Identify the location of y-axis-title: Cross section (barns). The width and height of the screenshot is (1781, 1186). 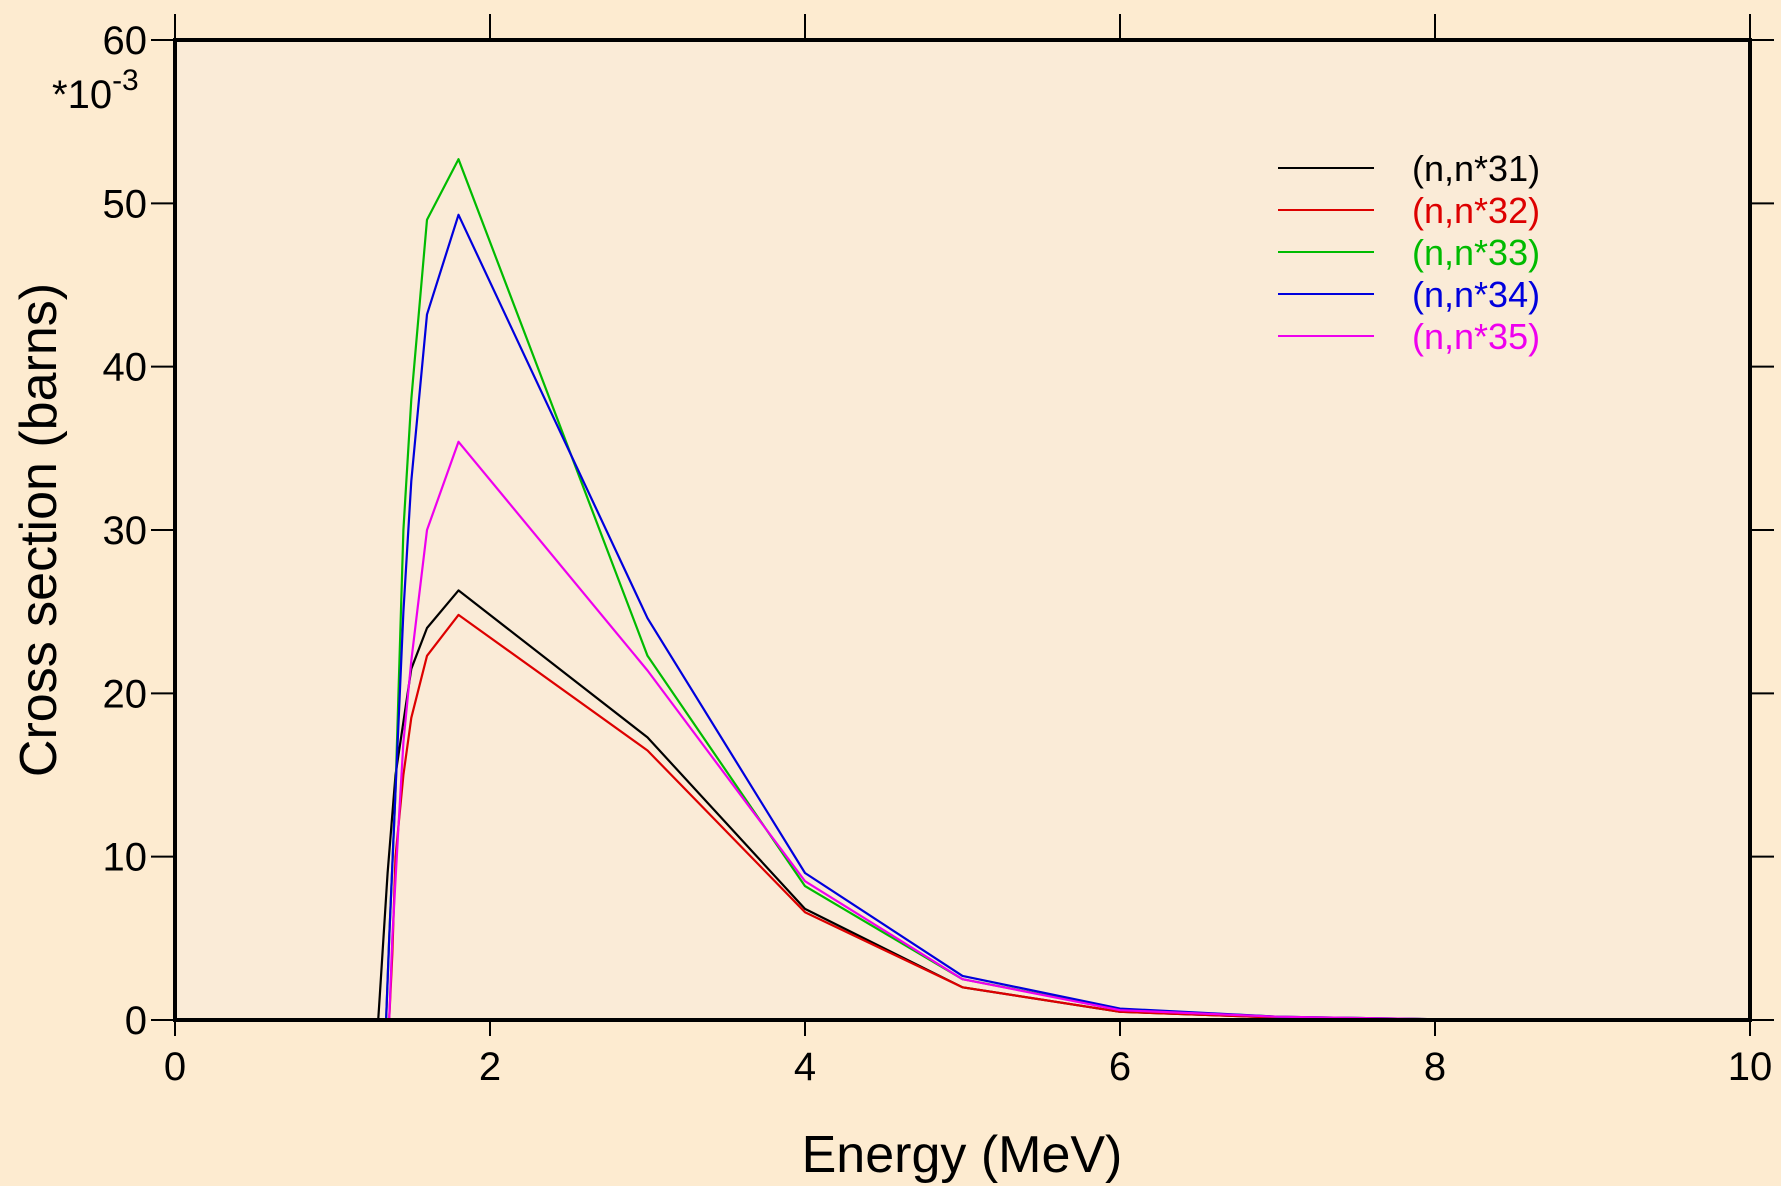
(39, 530).